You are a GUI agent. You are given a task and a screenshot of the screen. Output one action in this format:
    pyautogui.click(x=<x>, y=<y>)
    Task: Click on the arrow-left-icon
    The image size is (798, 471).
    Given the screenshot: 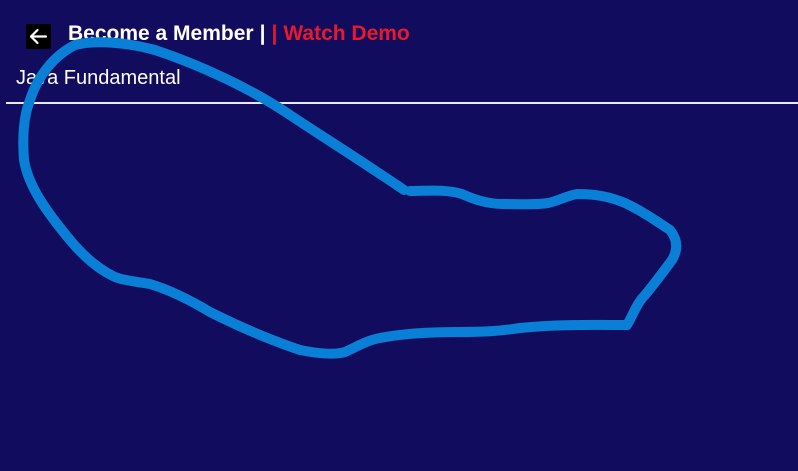 What is the action you would take?
    pyautogui.click(x=38, y=36)
    